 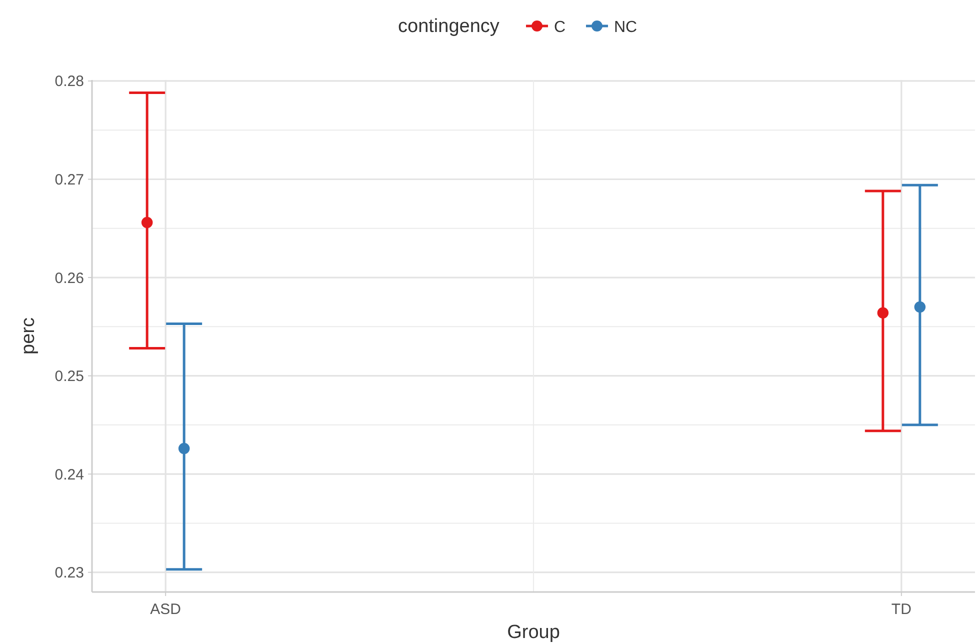 What do you see at coordinates (560, 27) in the screenshot?
I see `legend-label: C` at bounding box center [560, 27].